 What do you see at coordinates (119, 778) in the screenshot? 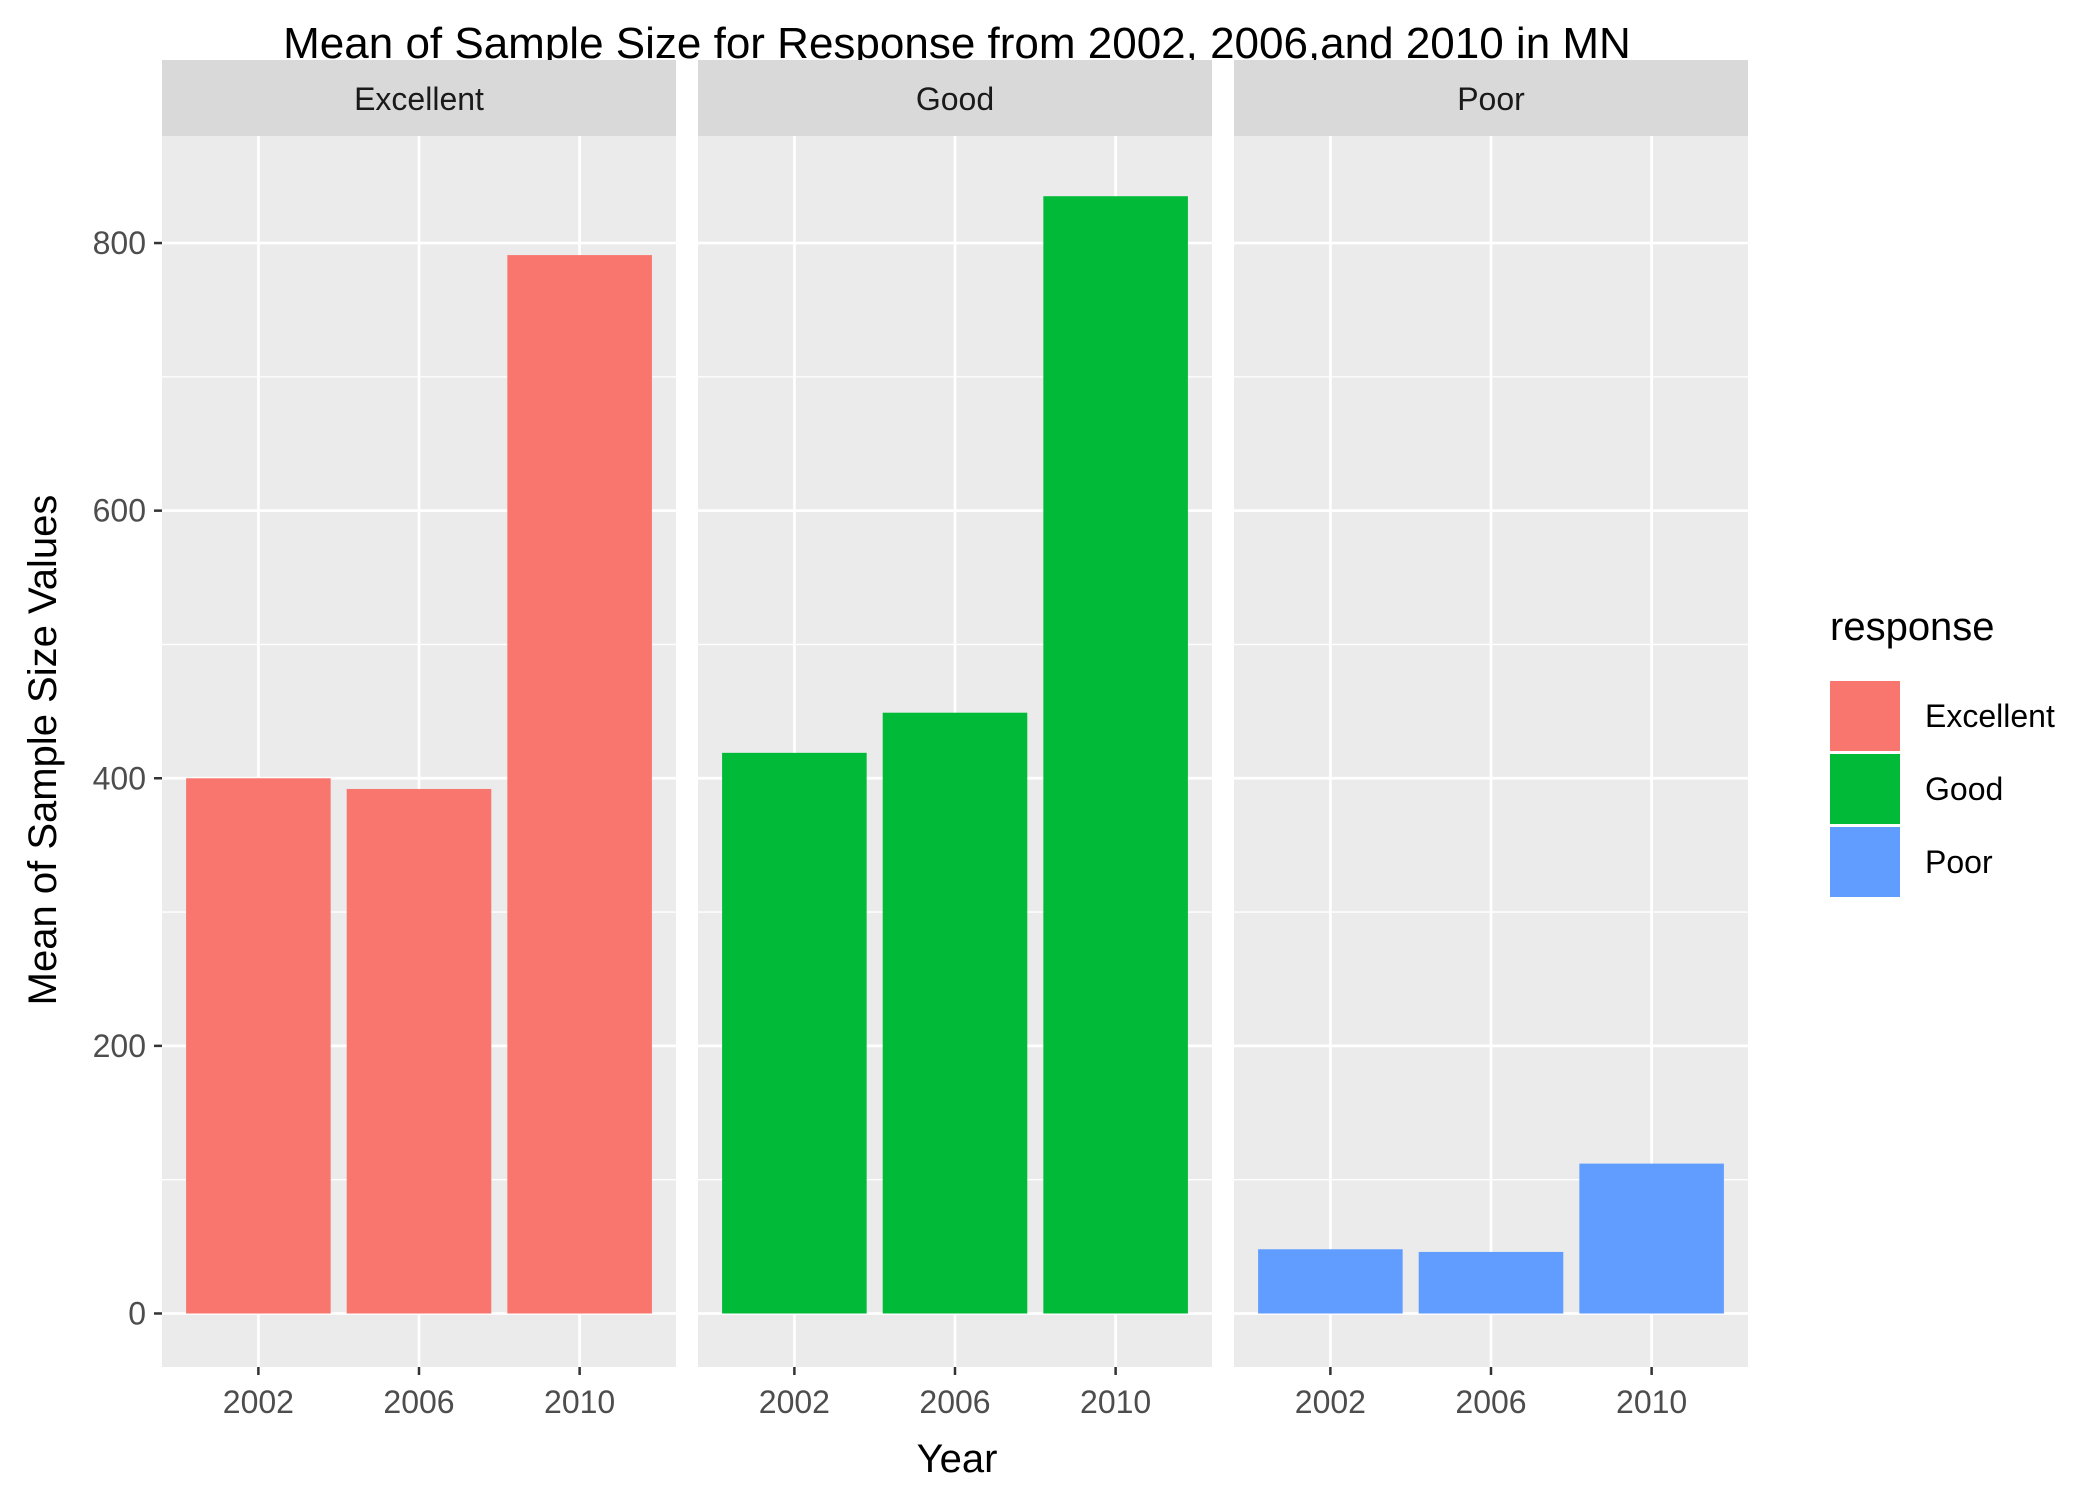
I see `y-tick-label: 400` at bounding box center [119, 778].